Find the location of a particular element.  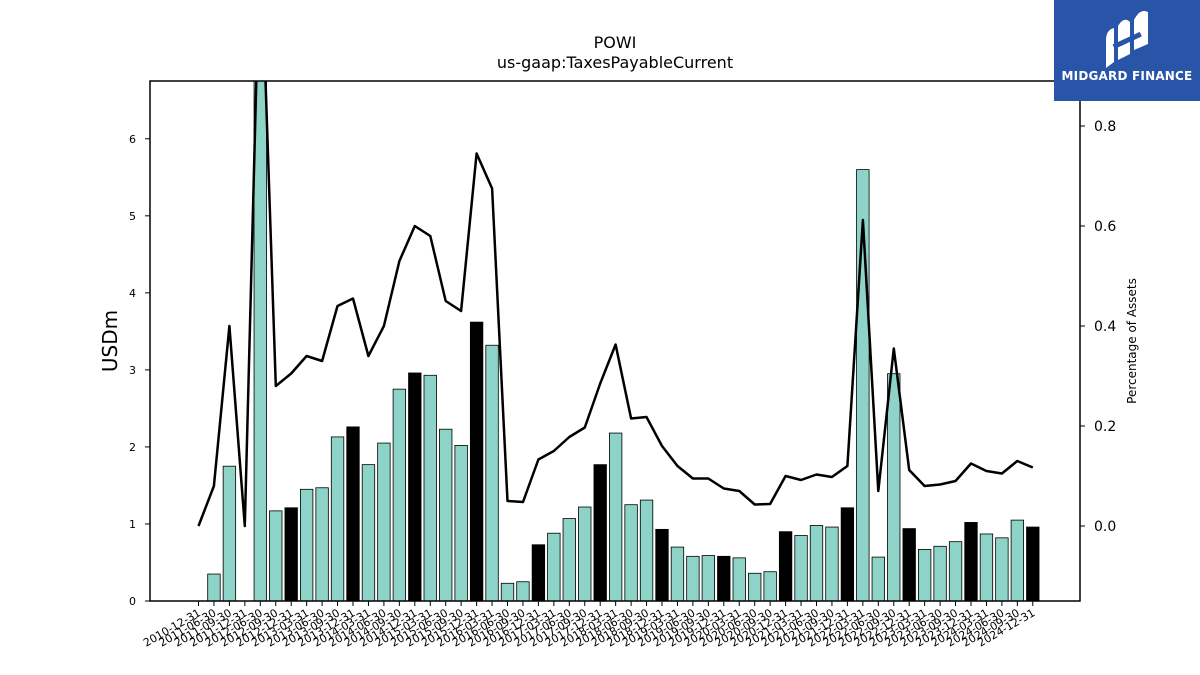

y-tick-label-left: 4 is located at coordinates (132, 293).